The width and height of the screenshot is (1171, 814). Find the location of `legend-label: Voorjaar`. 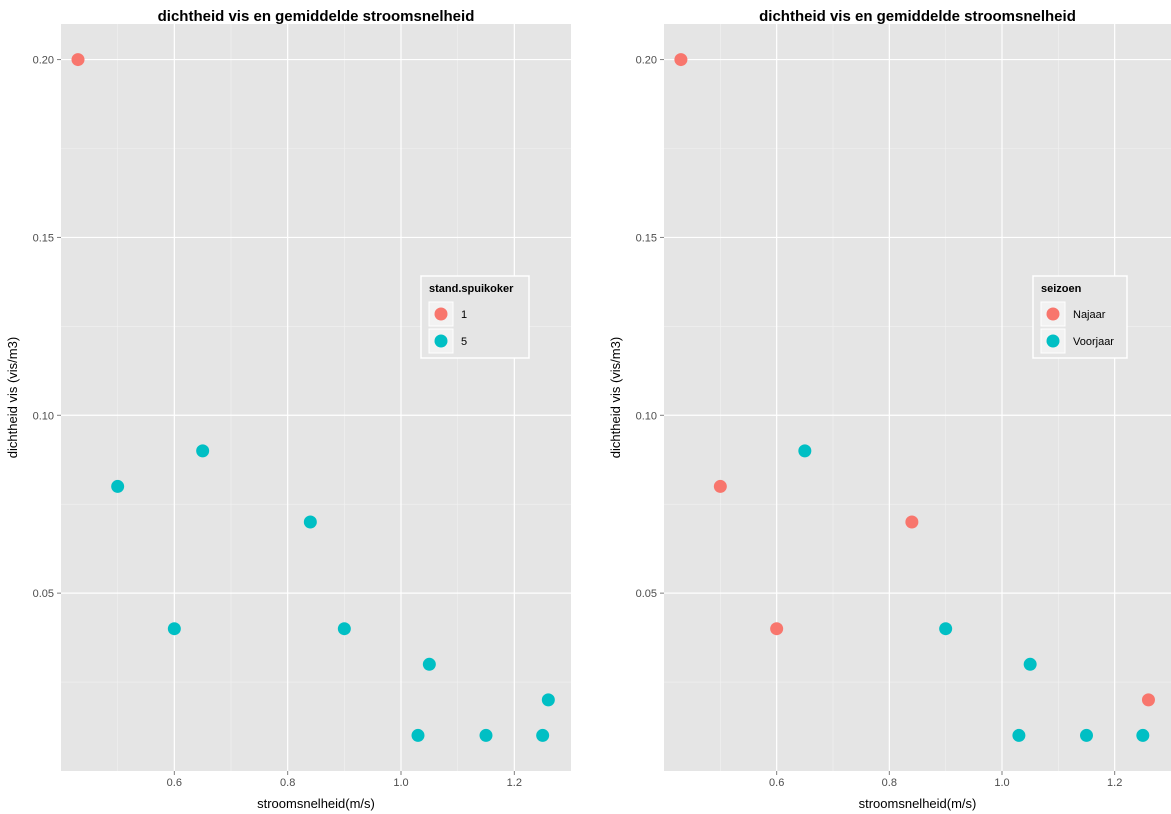

legend-label: Voorjaar is located at coordinates (1093, 342).